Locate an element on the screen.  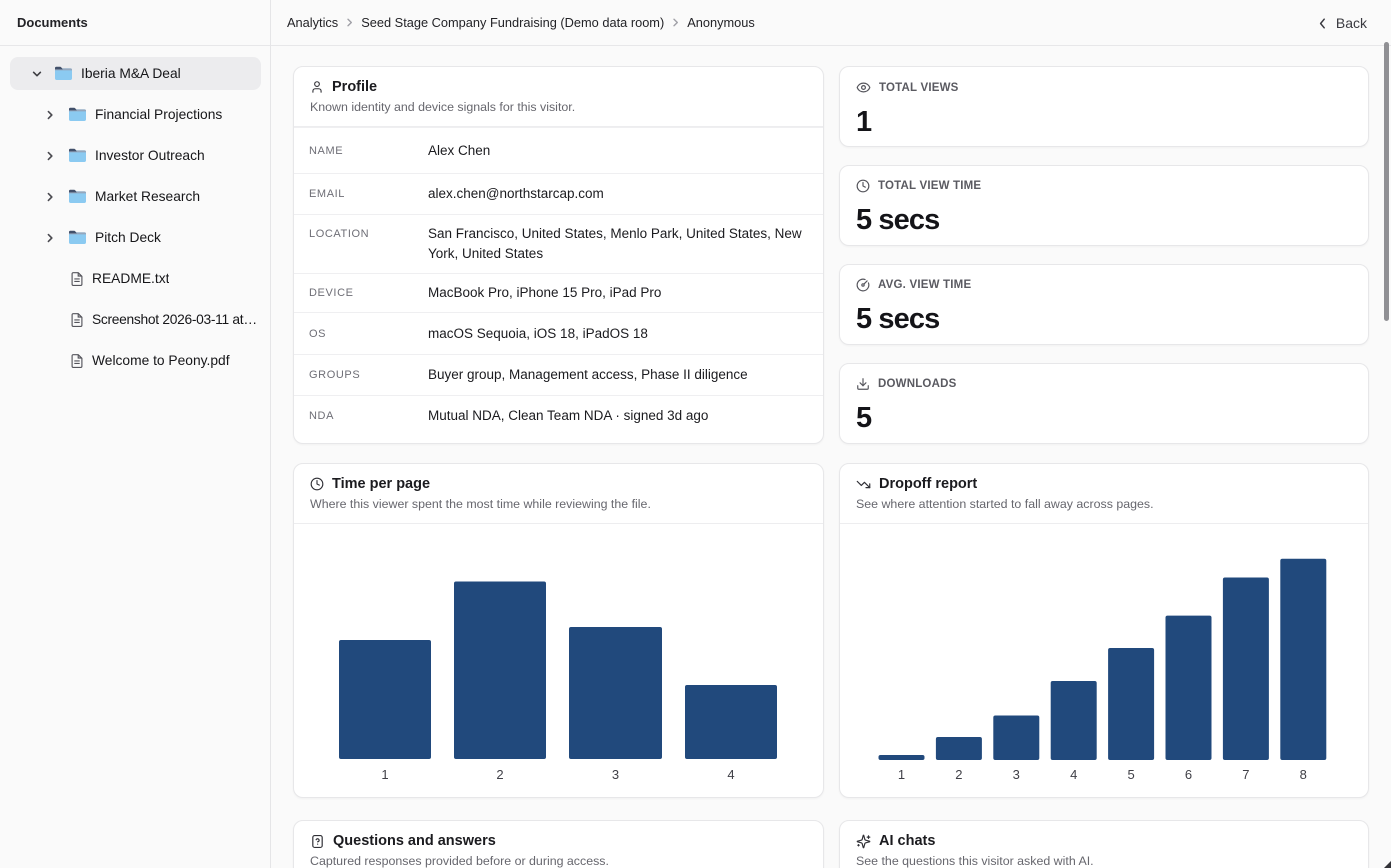
svg-text: 6 is located at coordinates (1188, 774).